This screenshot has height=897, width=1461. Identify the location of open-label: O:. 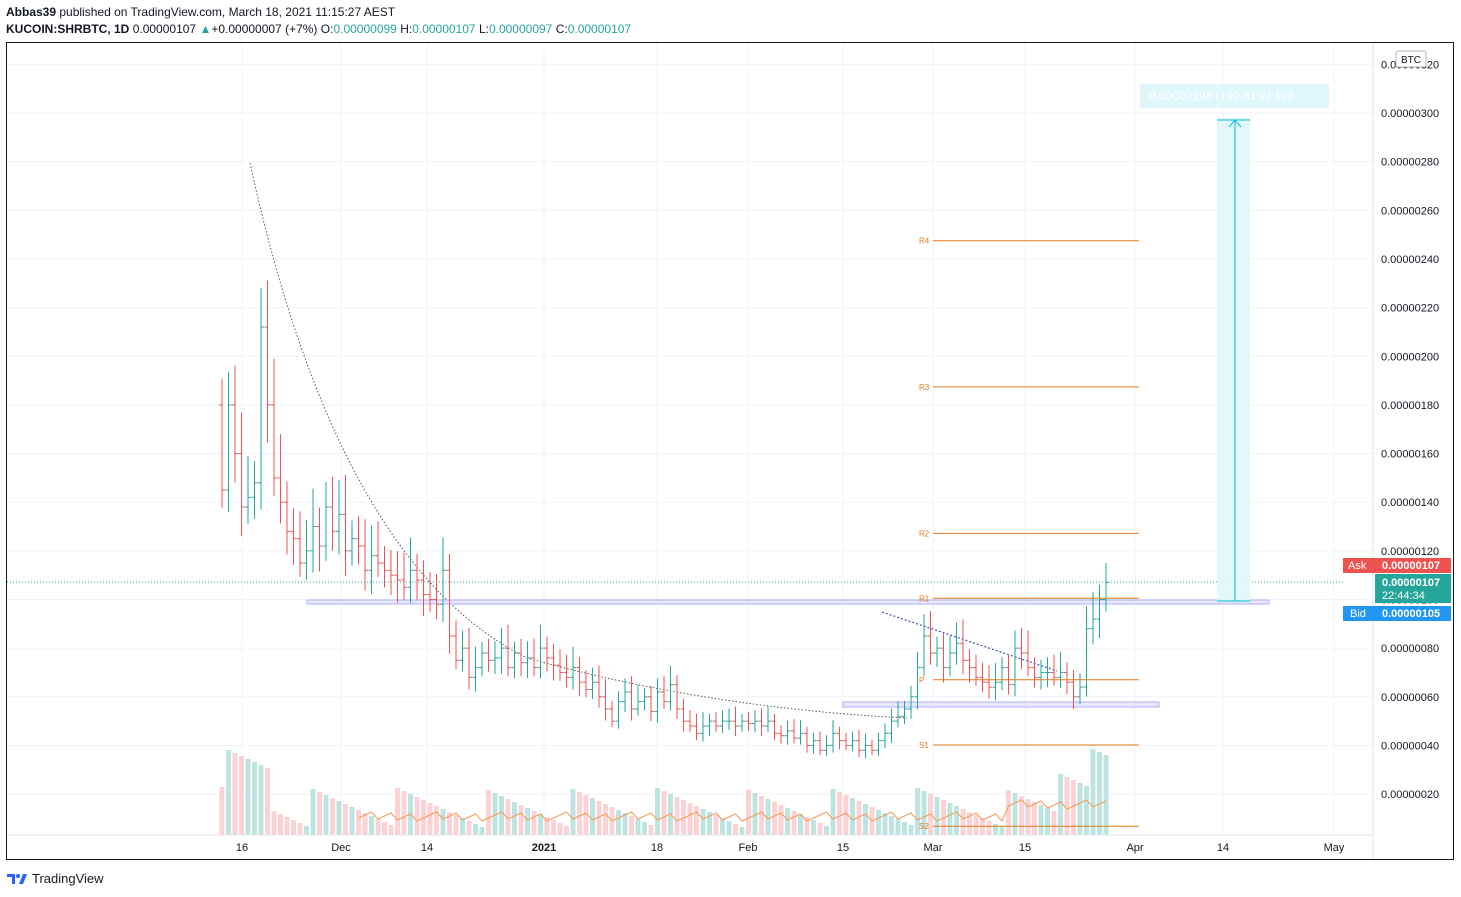
(327, 29).